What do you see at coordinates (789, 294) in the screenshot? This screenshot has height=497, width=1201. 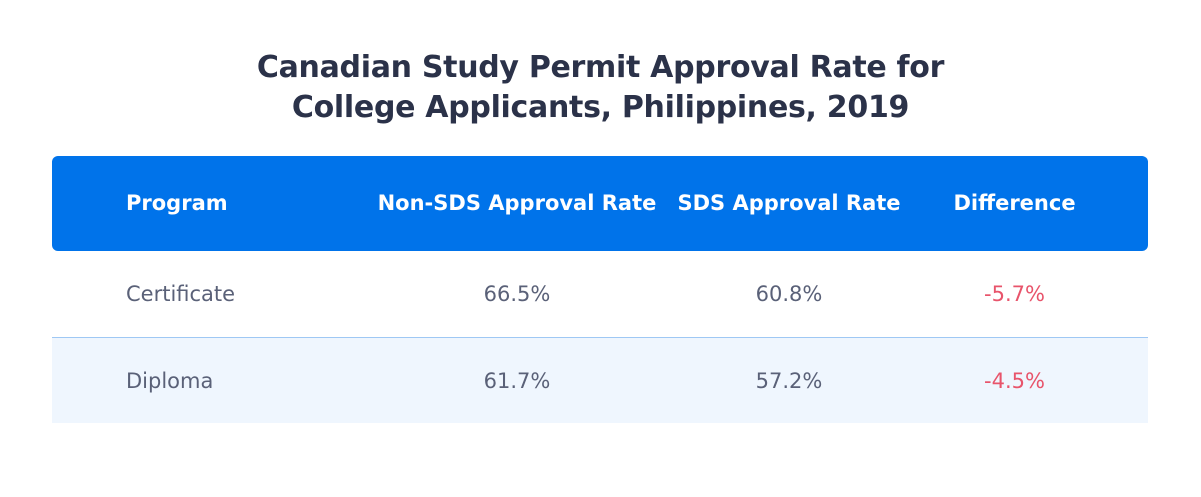 I see `sds-cell: 60.8%` at bounding box center [789, 294].